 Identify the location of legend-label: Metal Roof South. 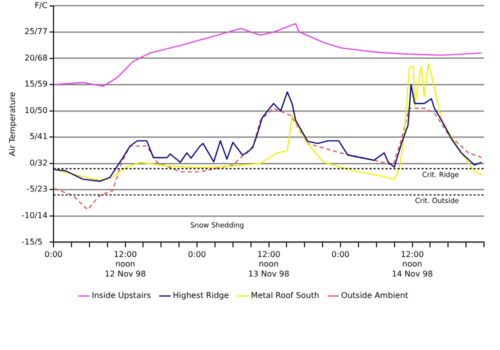
(285, 295).